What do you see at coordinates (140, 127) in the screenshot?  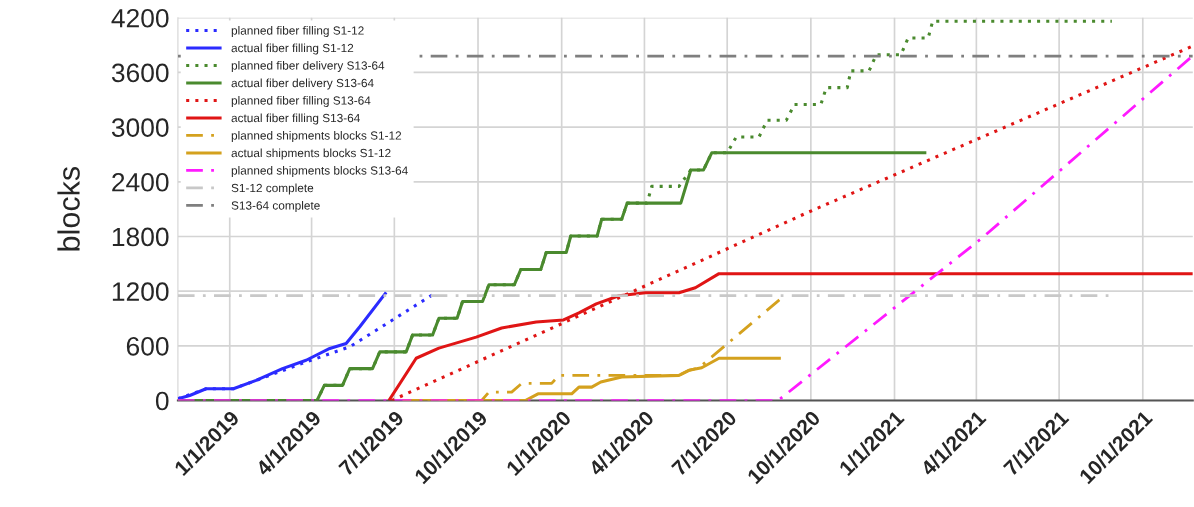 I see `y-tick-label: 3000` at bounding box center [140, 127].